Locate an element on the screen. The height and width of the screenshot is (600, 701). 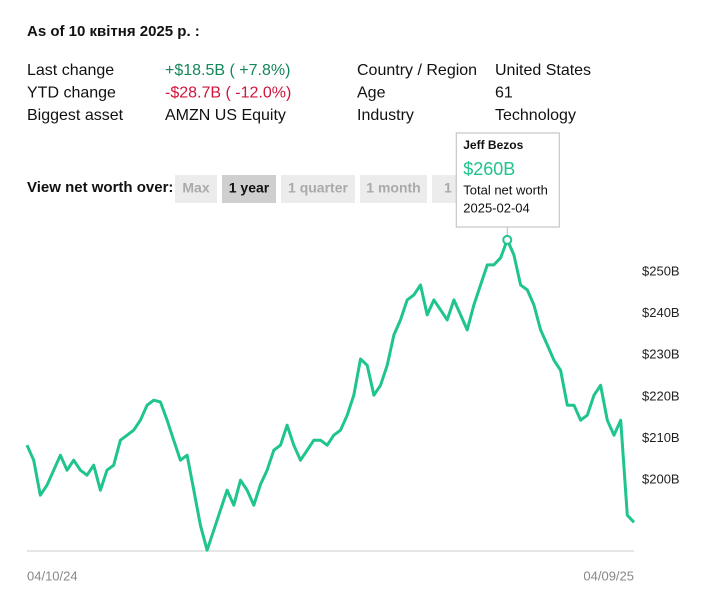
y-tick-label: $210B is located at coordinates (661, 437).